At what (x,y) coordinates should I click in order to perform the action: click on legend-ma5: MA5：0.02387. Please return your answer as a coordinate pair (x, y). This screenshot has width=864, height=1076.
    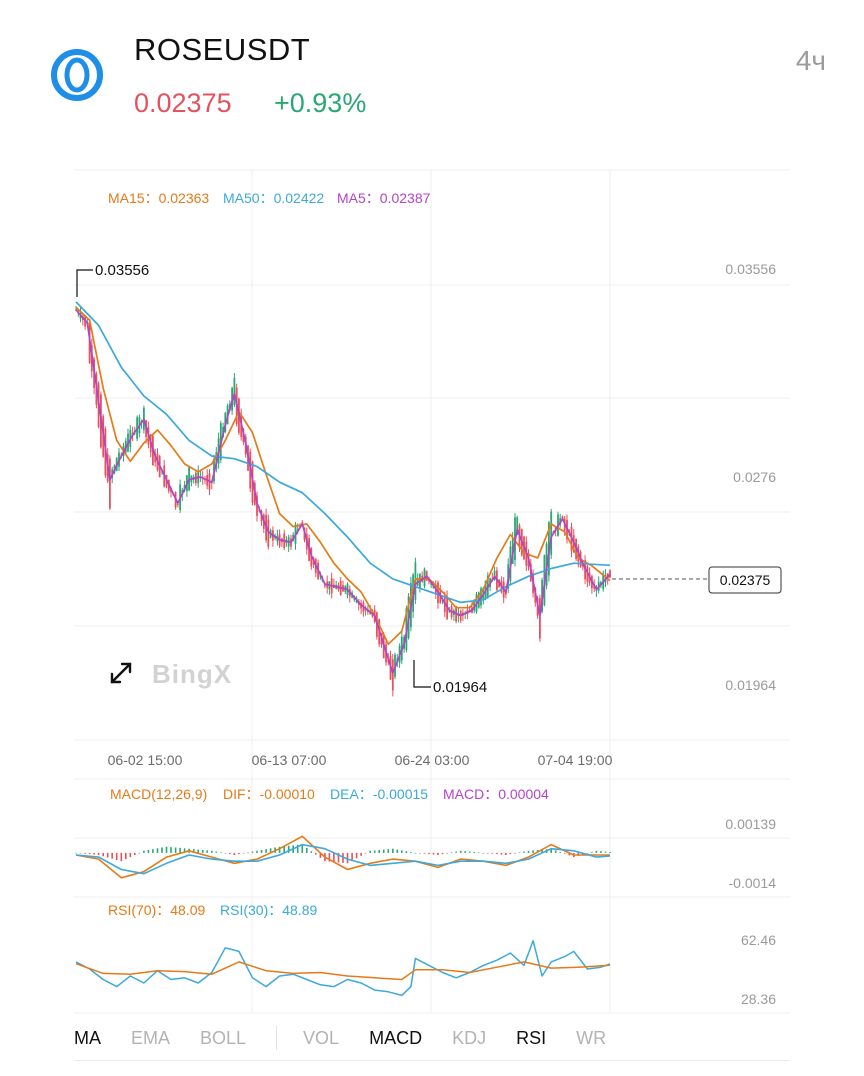
    Looking at the image, I should click on (384, 198).